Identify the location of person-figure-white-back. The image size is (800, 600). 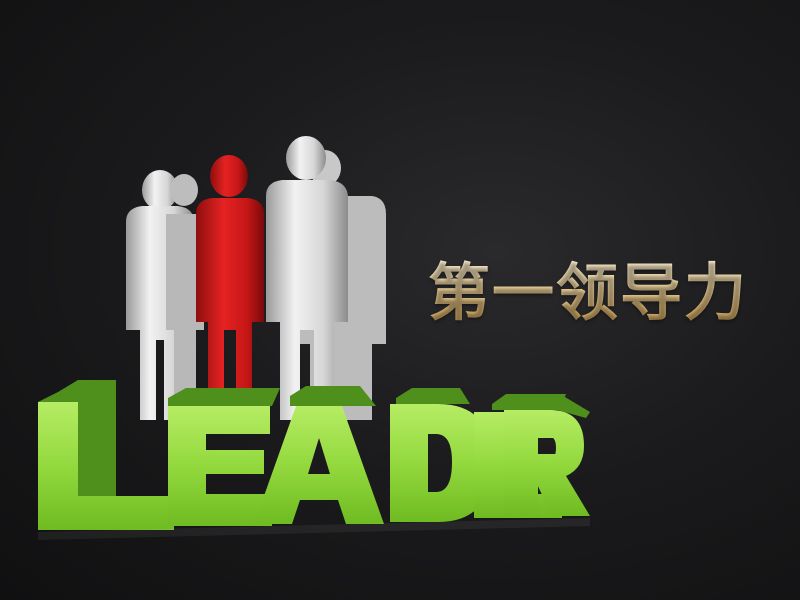
(185, 292).